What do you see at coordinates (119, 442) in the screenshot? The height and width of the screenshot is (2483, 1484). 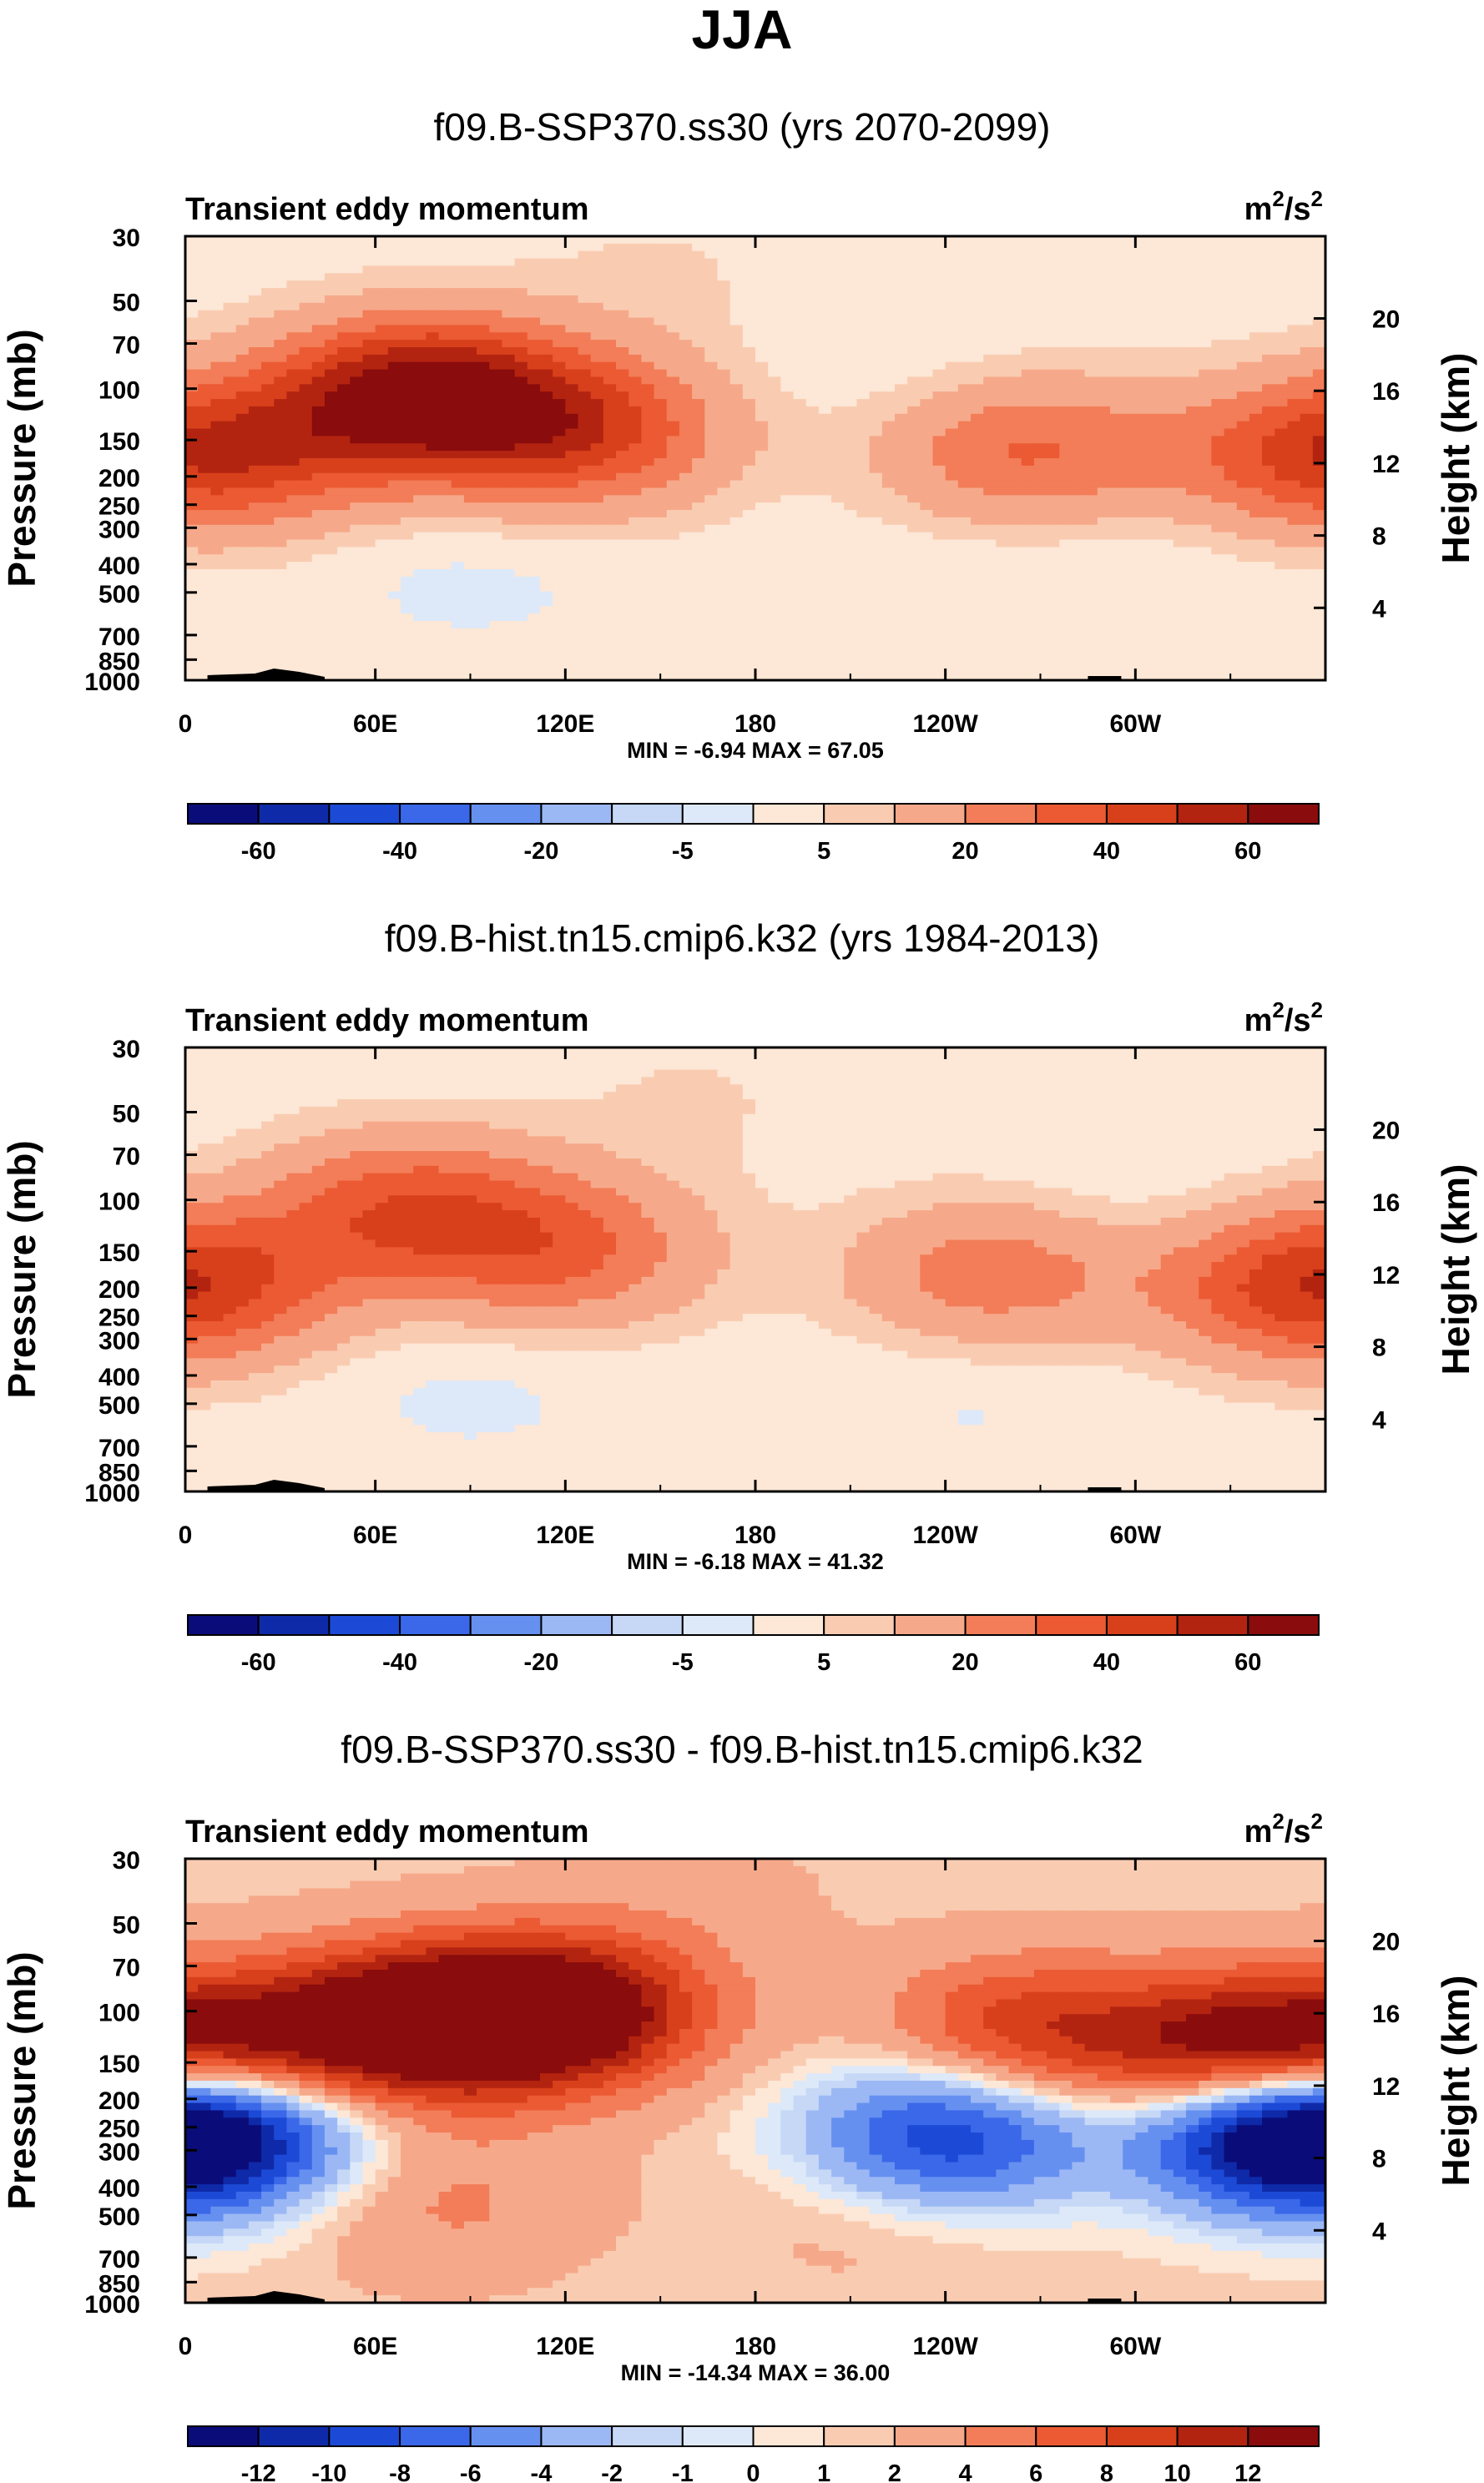 I see `pressure-tick-label: 150` at bounding box center [119, 442].